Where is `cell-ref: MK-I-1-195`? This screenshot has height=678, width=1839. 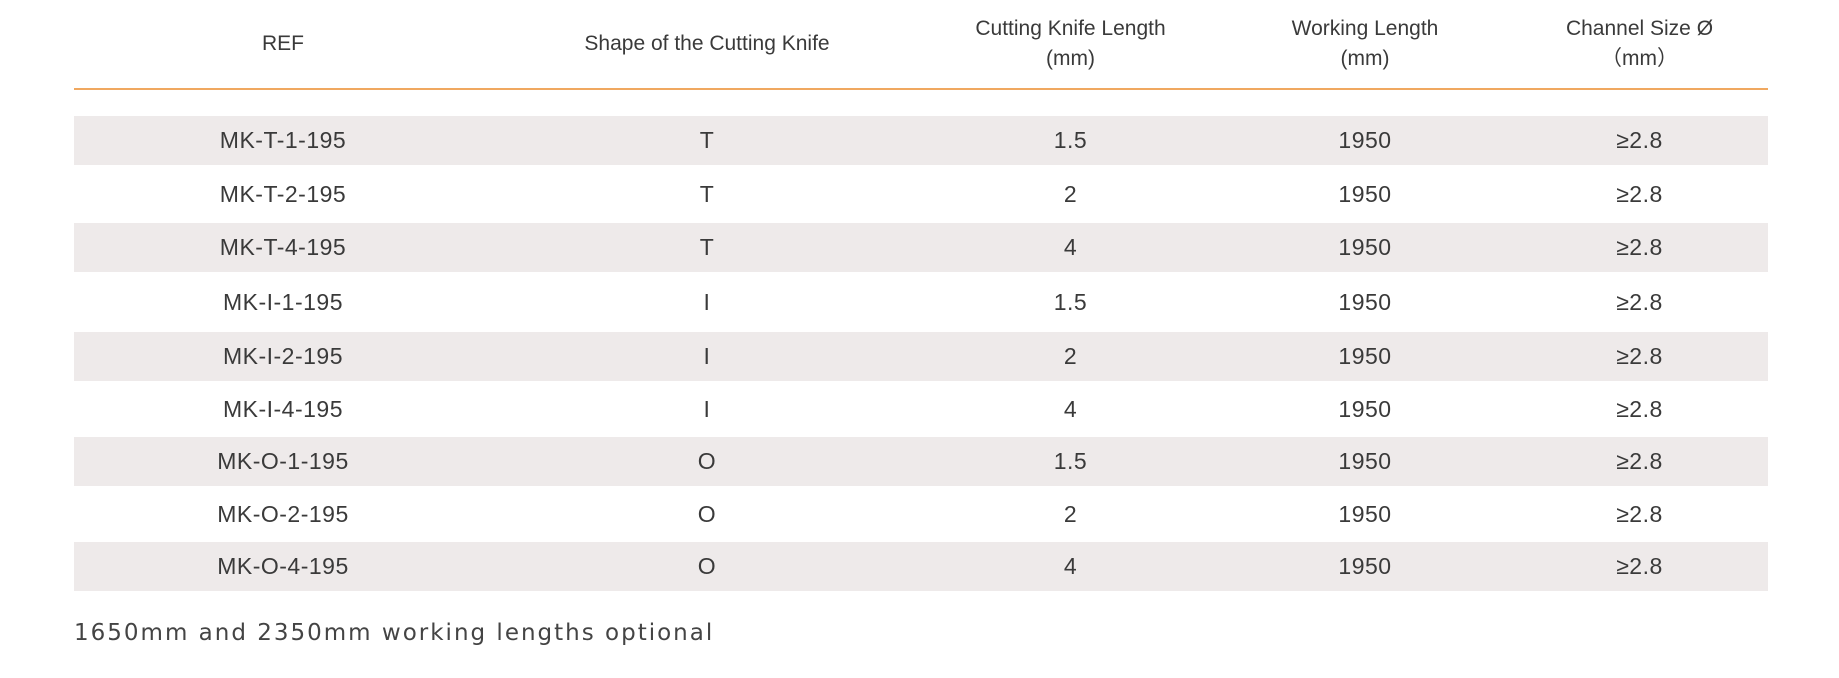
cell-ref: MK-I-1-195 is located at coordinates (283, 301).